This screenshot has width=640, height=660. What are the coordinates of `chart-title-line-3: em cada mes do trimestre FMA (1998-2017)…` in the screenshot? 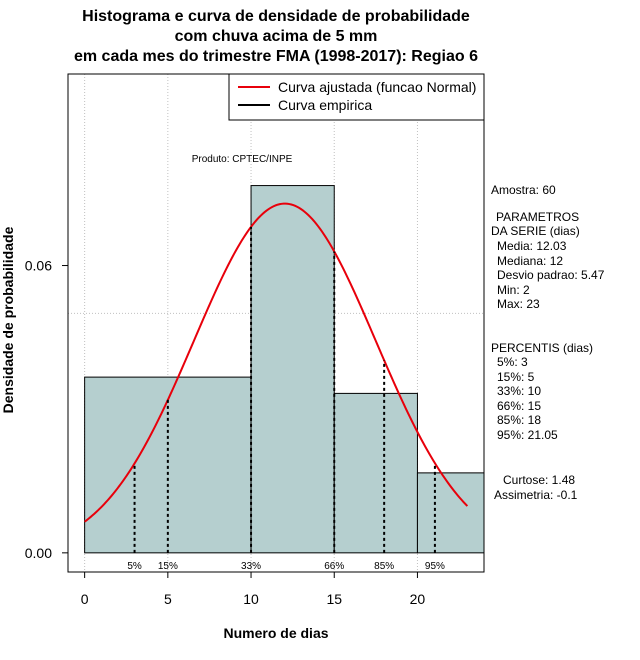 It's located at (276, 56).